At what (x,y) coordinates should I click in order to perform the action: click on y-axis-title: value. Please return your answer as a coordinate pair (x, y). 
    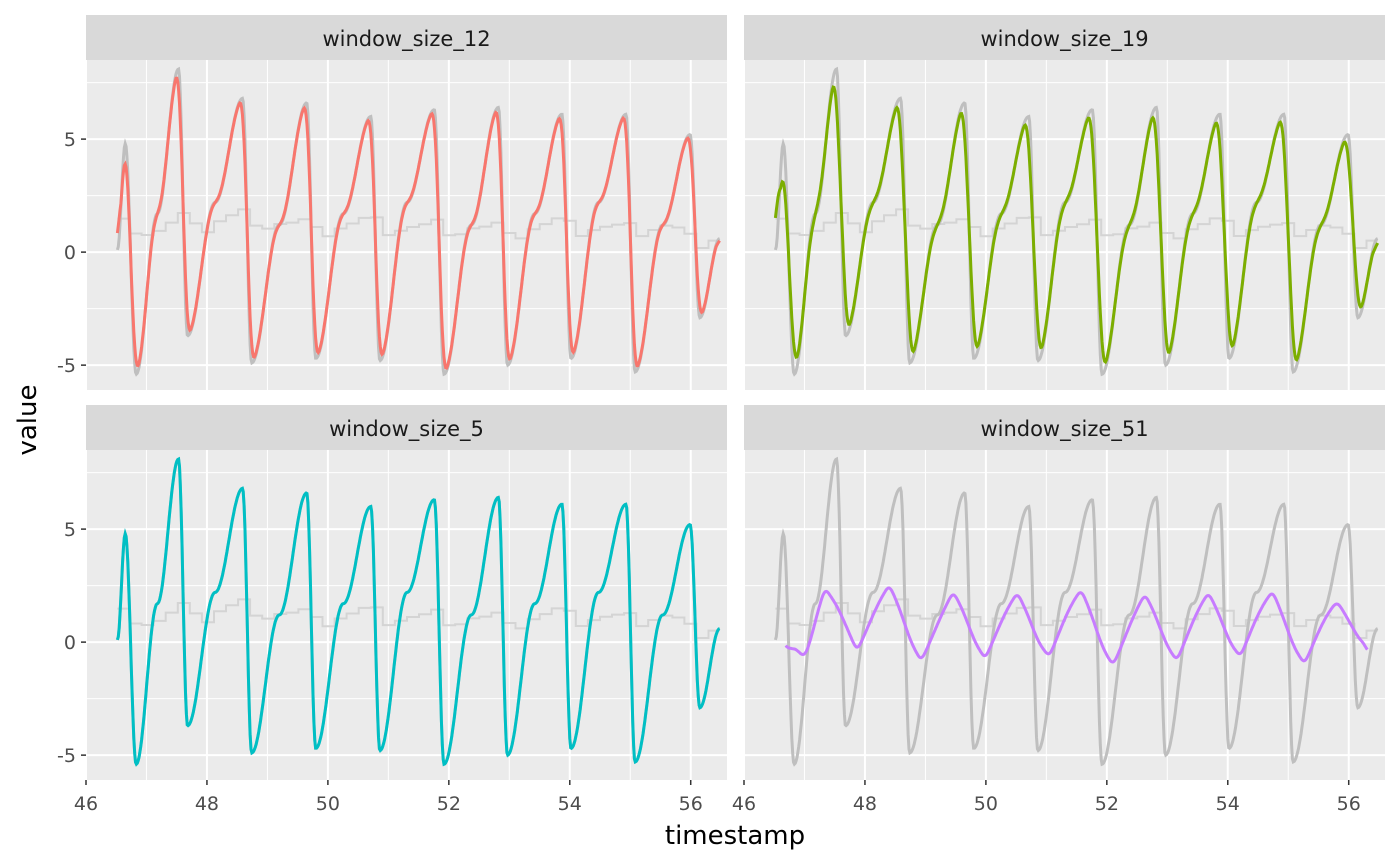
    Looking at the image, I should click on (28, 419).